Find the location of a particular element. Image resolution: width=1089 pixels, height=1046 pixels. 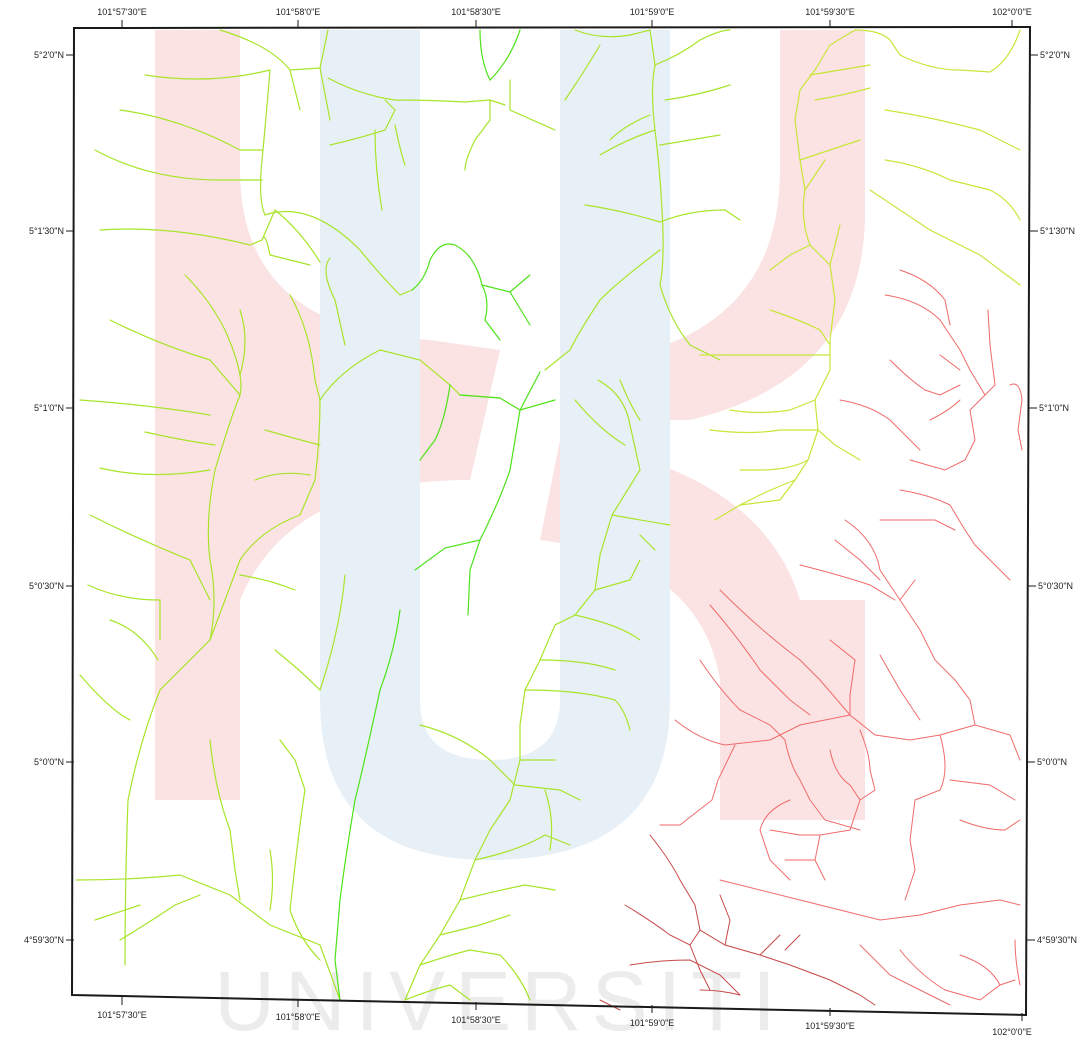

top-lon-label: 101°58'0"E is located at coordinates (298, 12).